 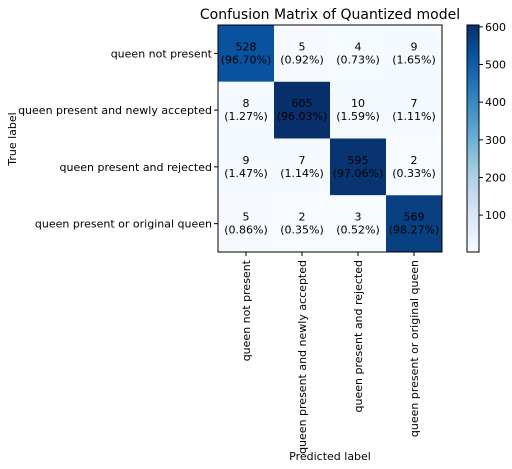 What do you see at coordinates (495, 177) in the screenshot?
I see `colorbar-tick-label: 200` at bounding box center [495, 177].